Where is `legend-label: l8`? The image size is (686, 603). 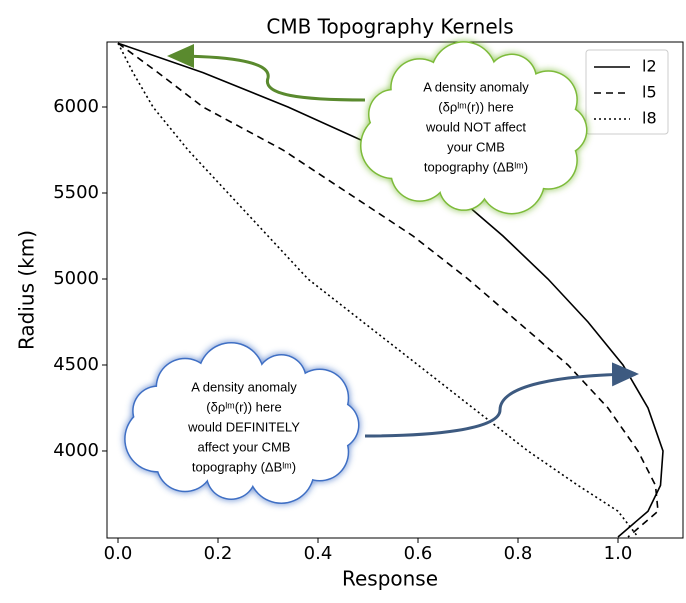
legend-label: l8 is located at coordinates (649, 118).